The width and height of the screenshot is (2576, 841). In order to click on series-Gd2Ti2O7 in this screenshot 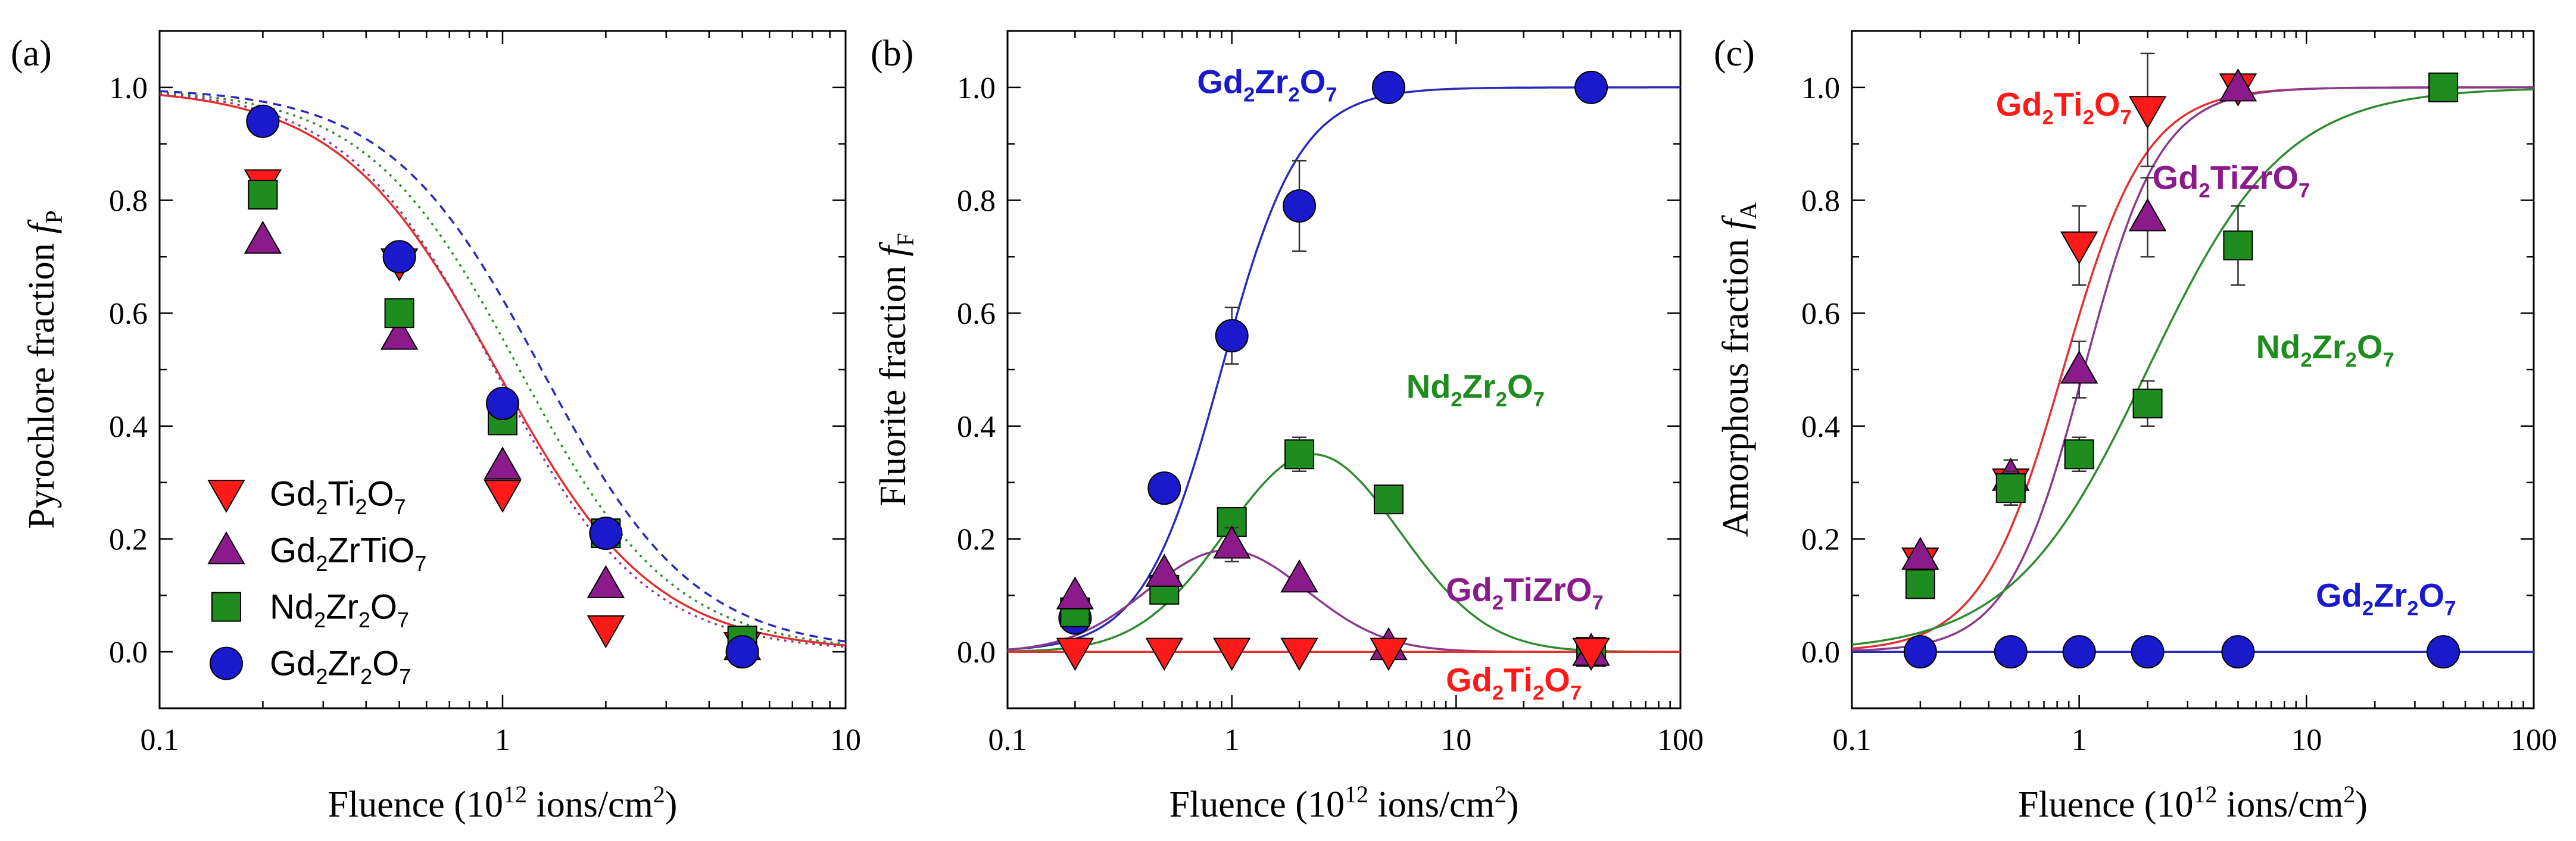, I will do `click(1333, 654)`.